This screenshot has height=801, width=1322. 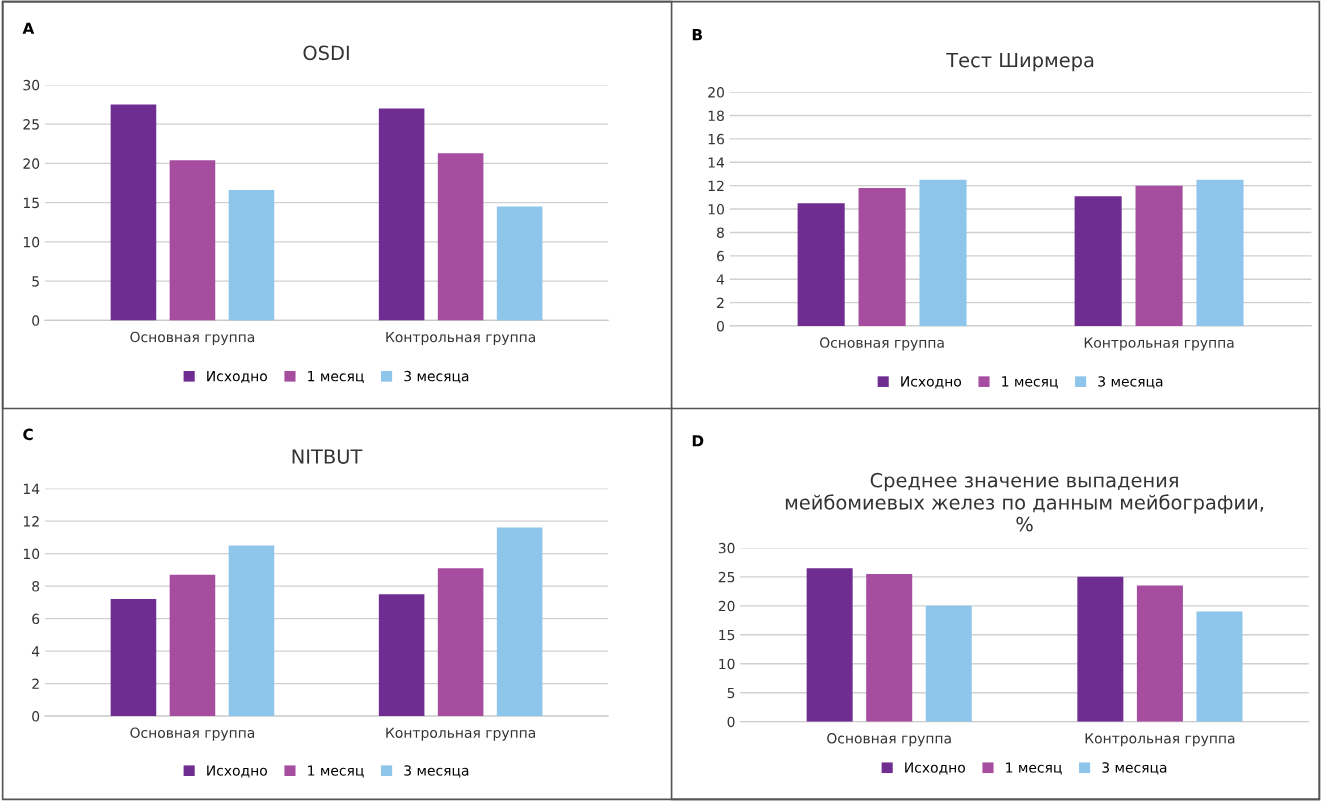 I want to click on text: B, so click(x=697, y=35).